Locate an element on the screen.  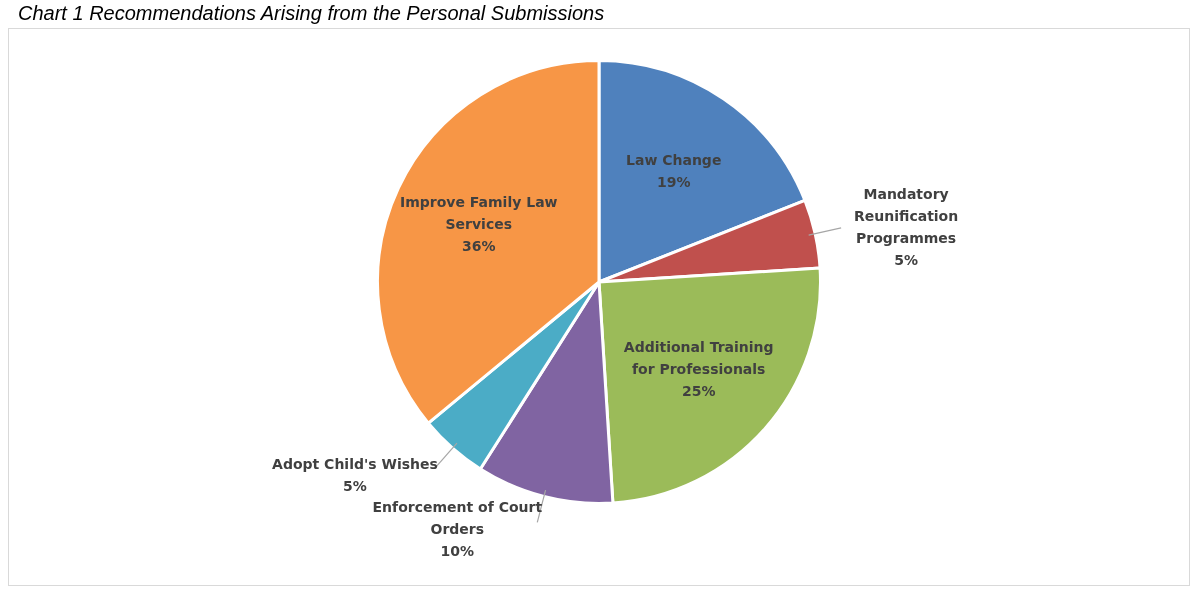
slice-label: Mandatory Reunification Programmes is located at coordinates (906, 215).